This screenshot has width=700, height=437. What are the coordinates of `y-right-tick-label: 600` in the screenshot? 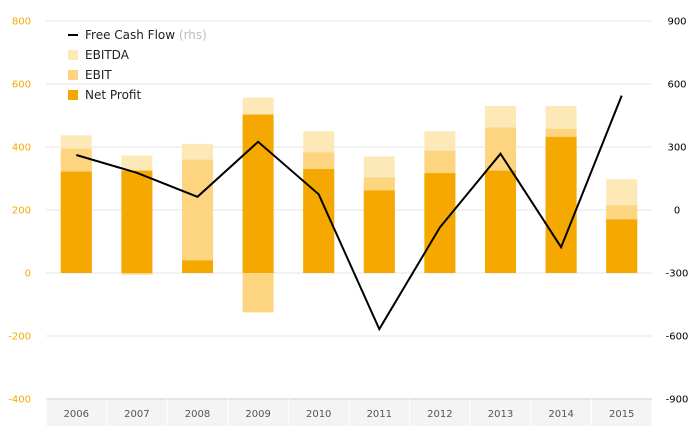 It's located at (676, 85).